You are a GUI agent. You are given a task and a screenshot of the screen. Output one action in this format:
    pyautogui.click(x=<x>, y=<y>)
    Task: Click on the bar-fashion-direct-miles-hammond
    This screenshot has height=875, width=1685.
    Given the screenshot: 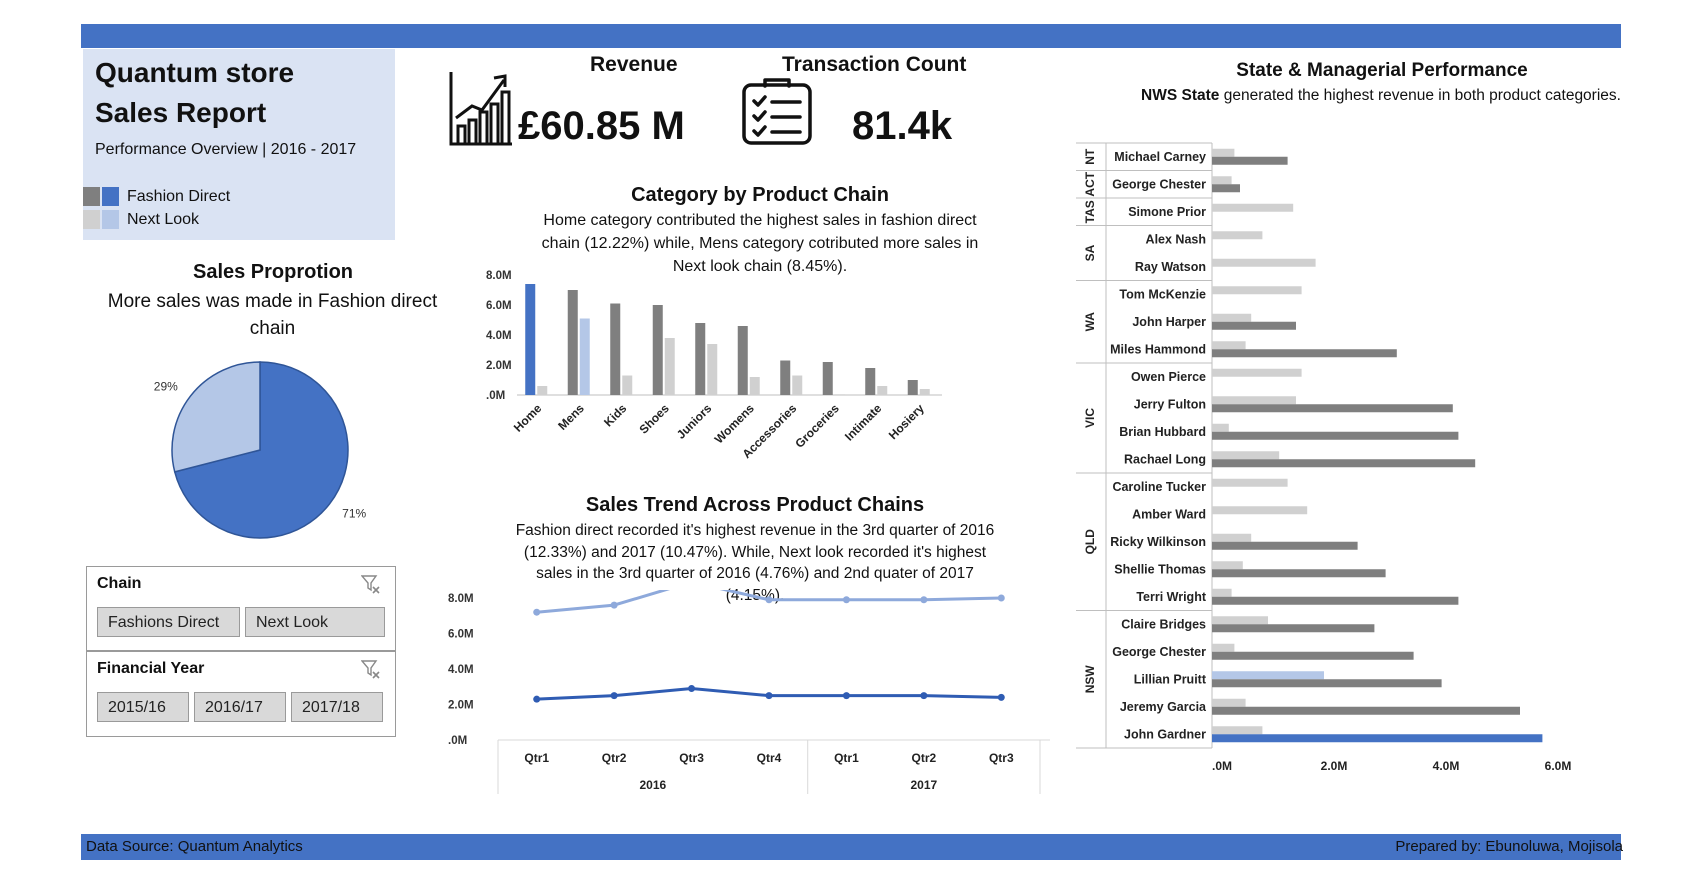 What is the action you would take?
    pyautogui.click(x=1304, y=353)
    